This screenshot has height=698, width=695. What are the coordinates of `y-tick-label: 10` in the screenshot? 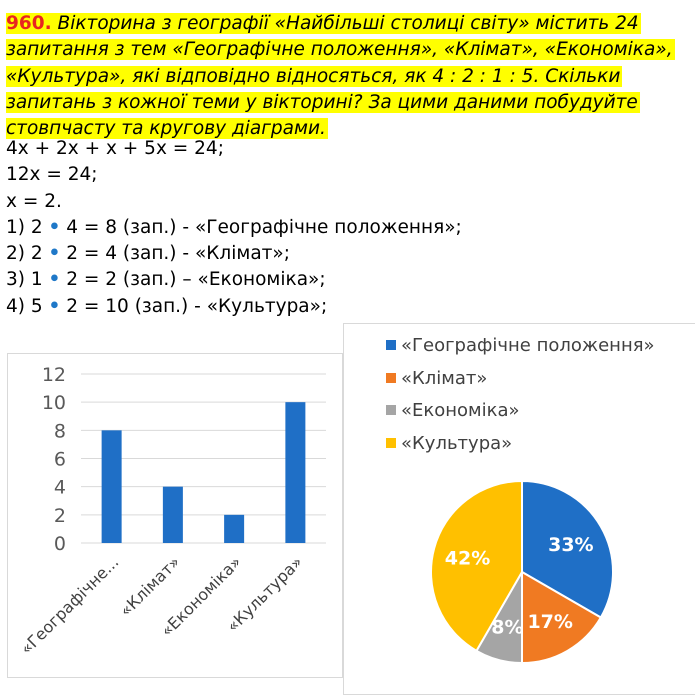 It's located at (54, 403).